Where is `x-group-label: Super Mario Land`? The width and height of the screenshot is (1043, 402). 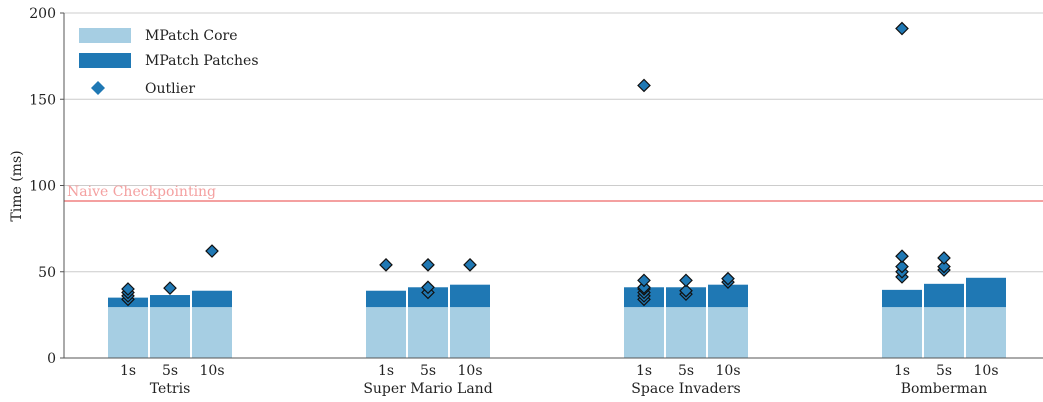 x-group-label: Super Mario Land is located at coordinates (427, 389).